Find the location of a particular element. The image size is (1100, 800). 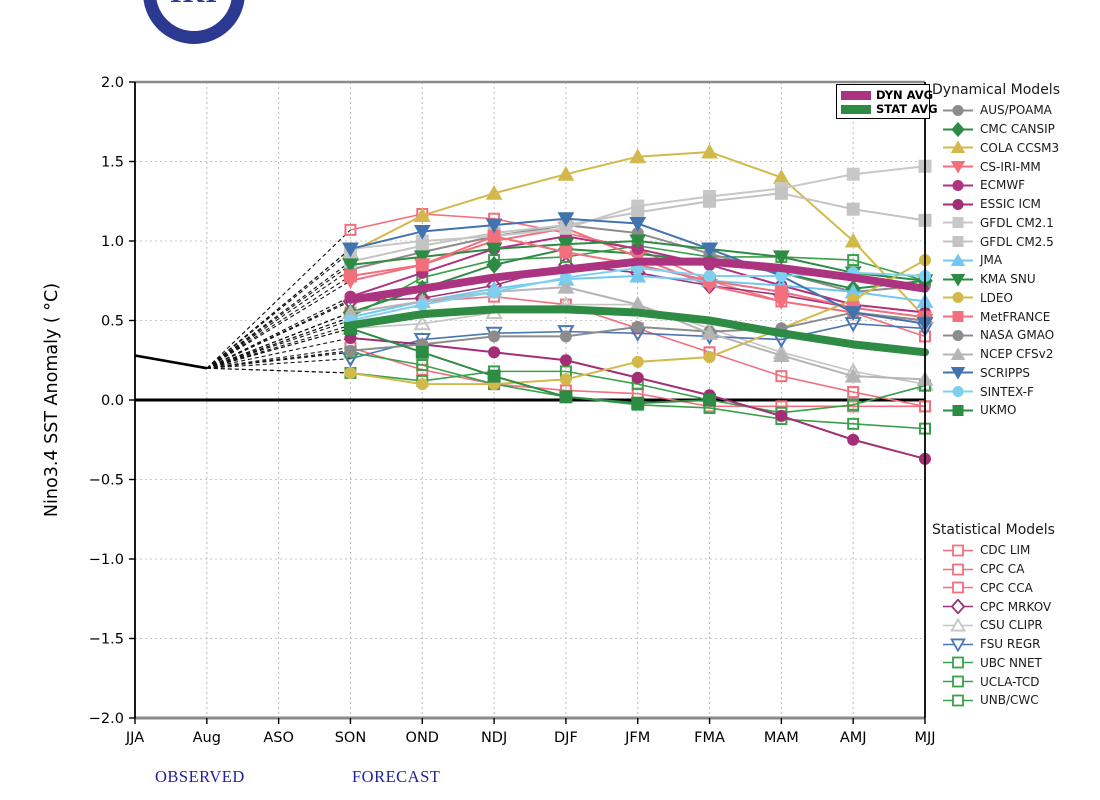

svg-text: FMA is located at coordinates (709, 738).